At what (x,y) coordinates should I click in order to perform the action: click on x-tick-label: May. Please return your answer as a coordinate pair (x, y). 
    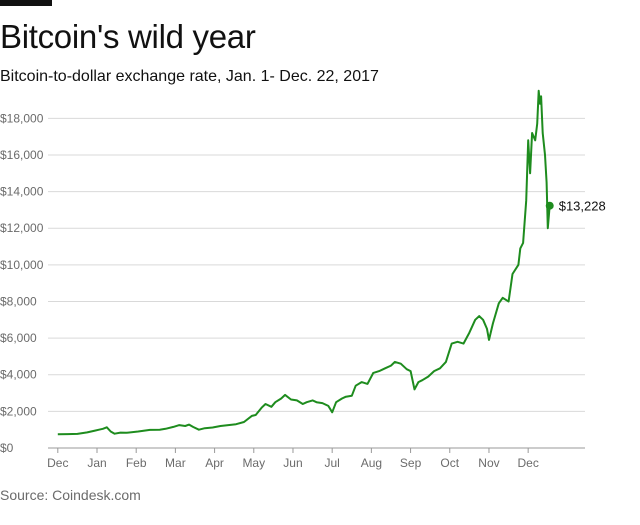
    Looking at the image, I should click on (253, 463).